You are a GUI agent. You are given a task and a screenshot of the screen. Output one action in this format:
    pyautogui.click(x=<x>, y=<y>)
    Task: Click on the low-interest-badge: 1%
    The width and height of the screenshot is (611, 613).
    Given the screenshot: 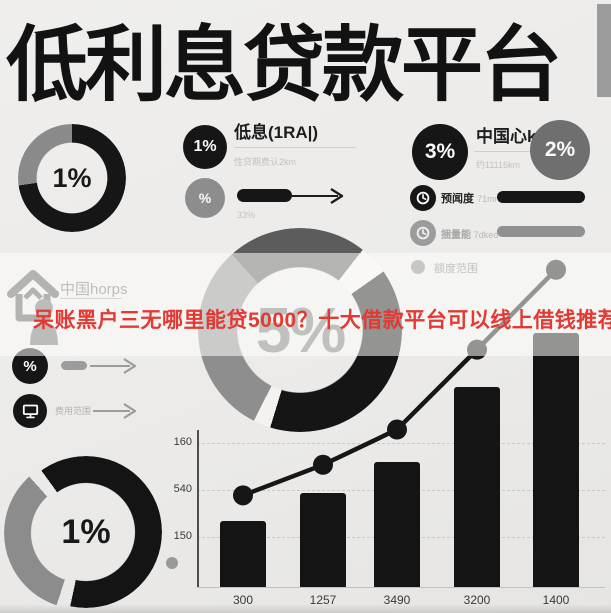 What is the action you would take?
    pyautogui.click(x=205, y=147)
    